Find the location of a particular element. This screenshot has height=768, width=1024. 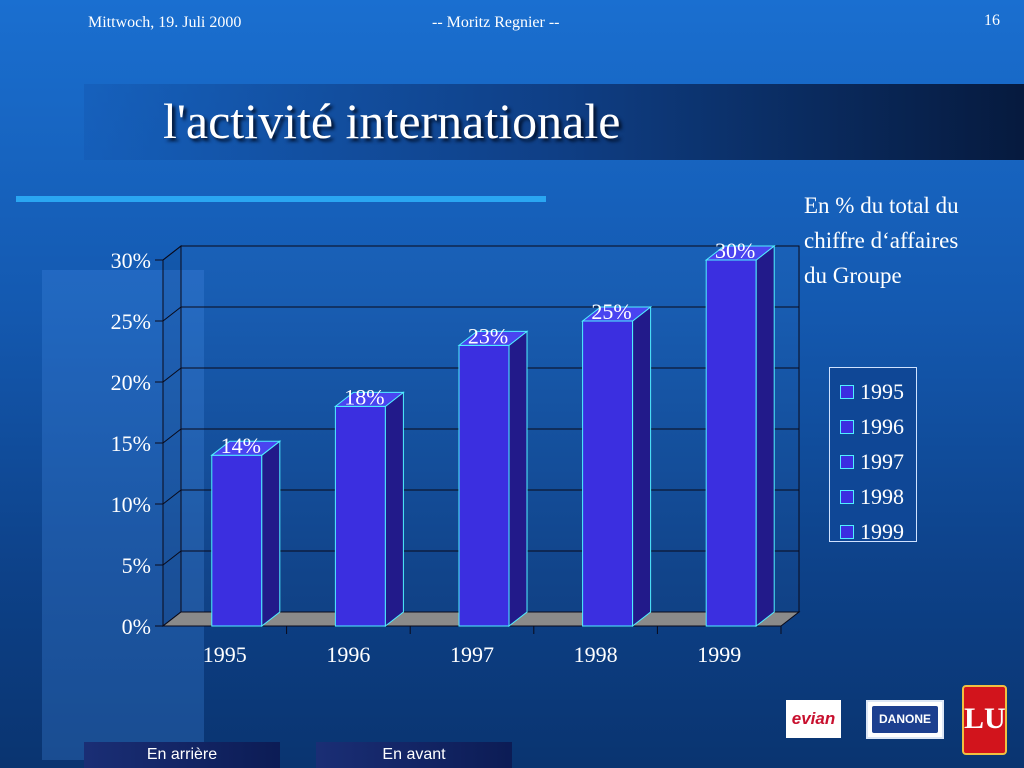

data-label: 18% is located at coordinates (364, 396).